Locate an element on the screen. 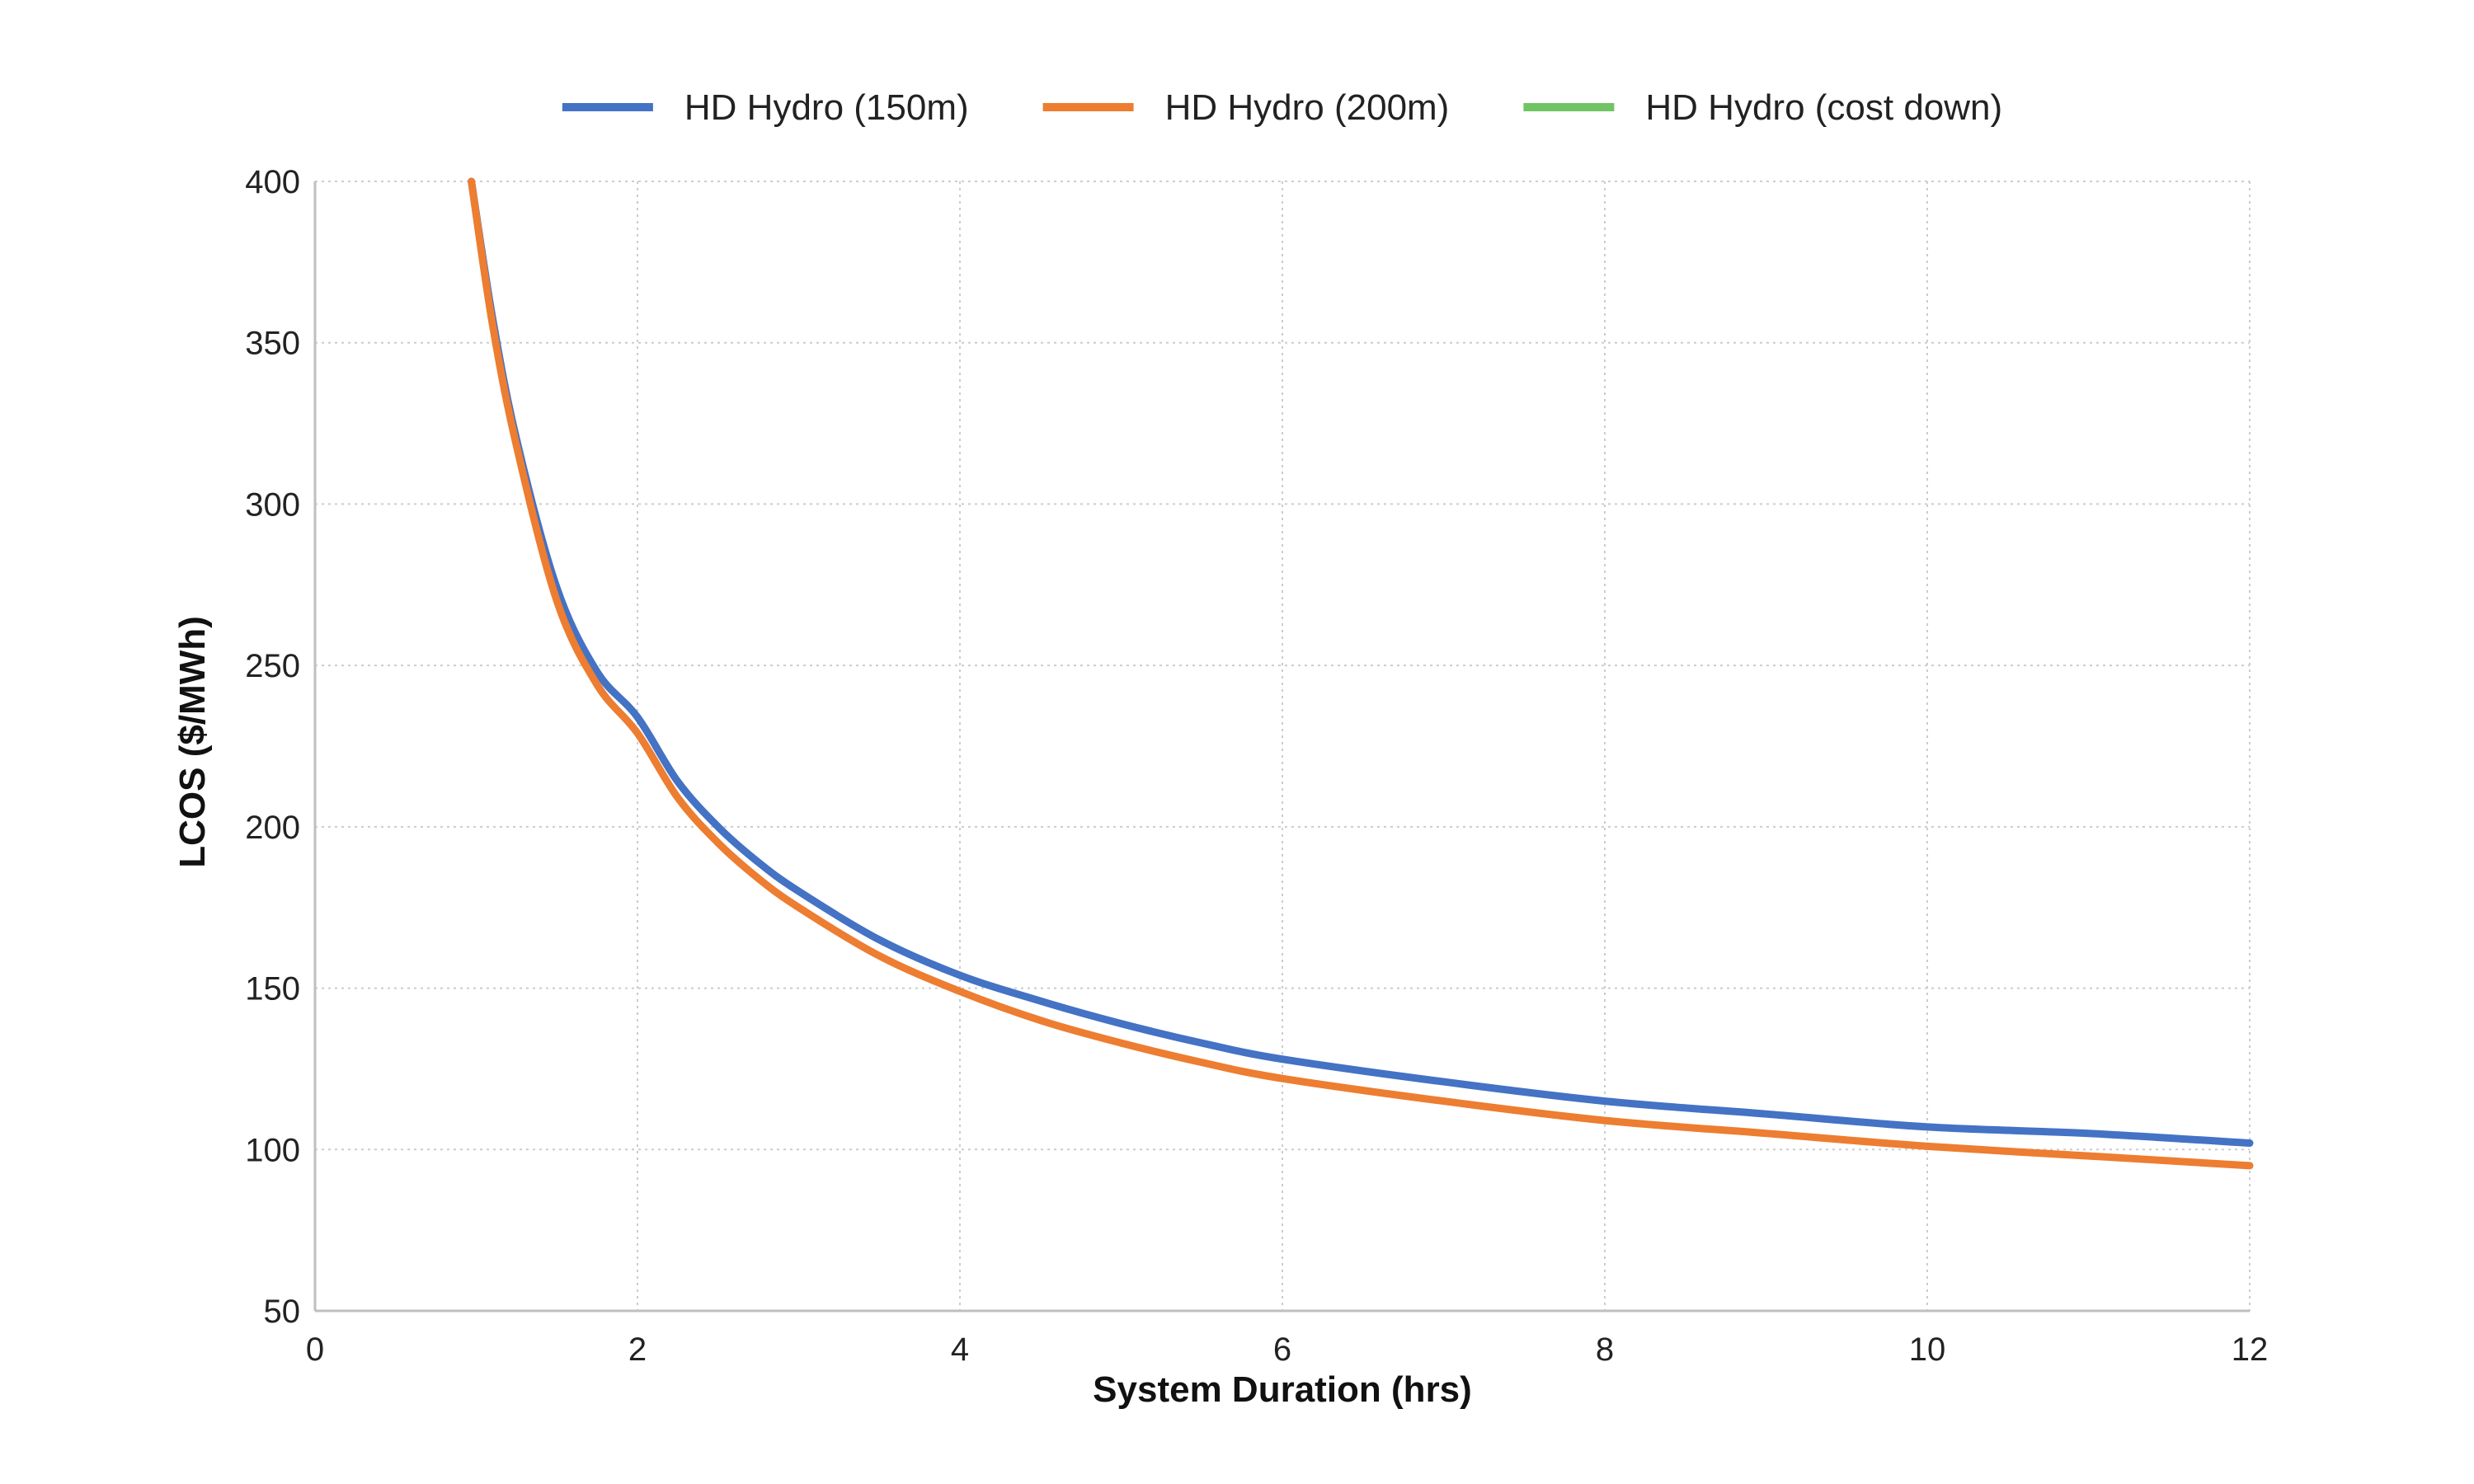 This screenshot has width=2474, height=1484. y-tick-label: 400 is located at coordinates (272, 182).